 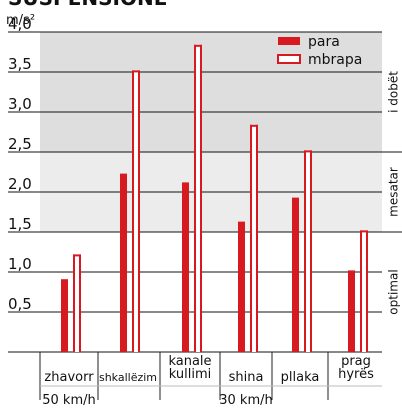 What do you see at coordinates (289, 41) in the screenshot?
I see `legend-swatch-para` at bounding box center [289, 41].